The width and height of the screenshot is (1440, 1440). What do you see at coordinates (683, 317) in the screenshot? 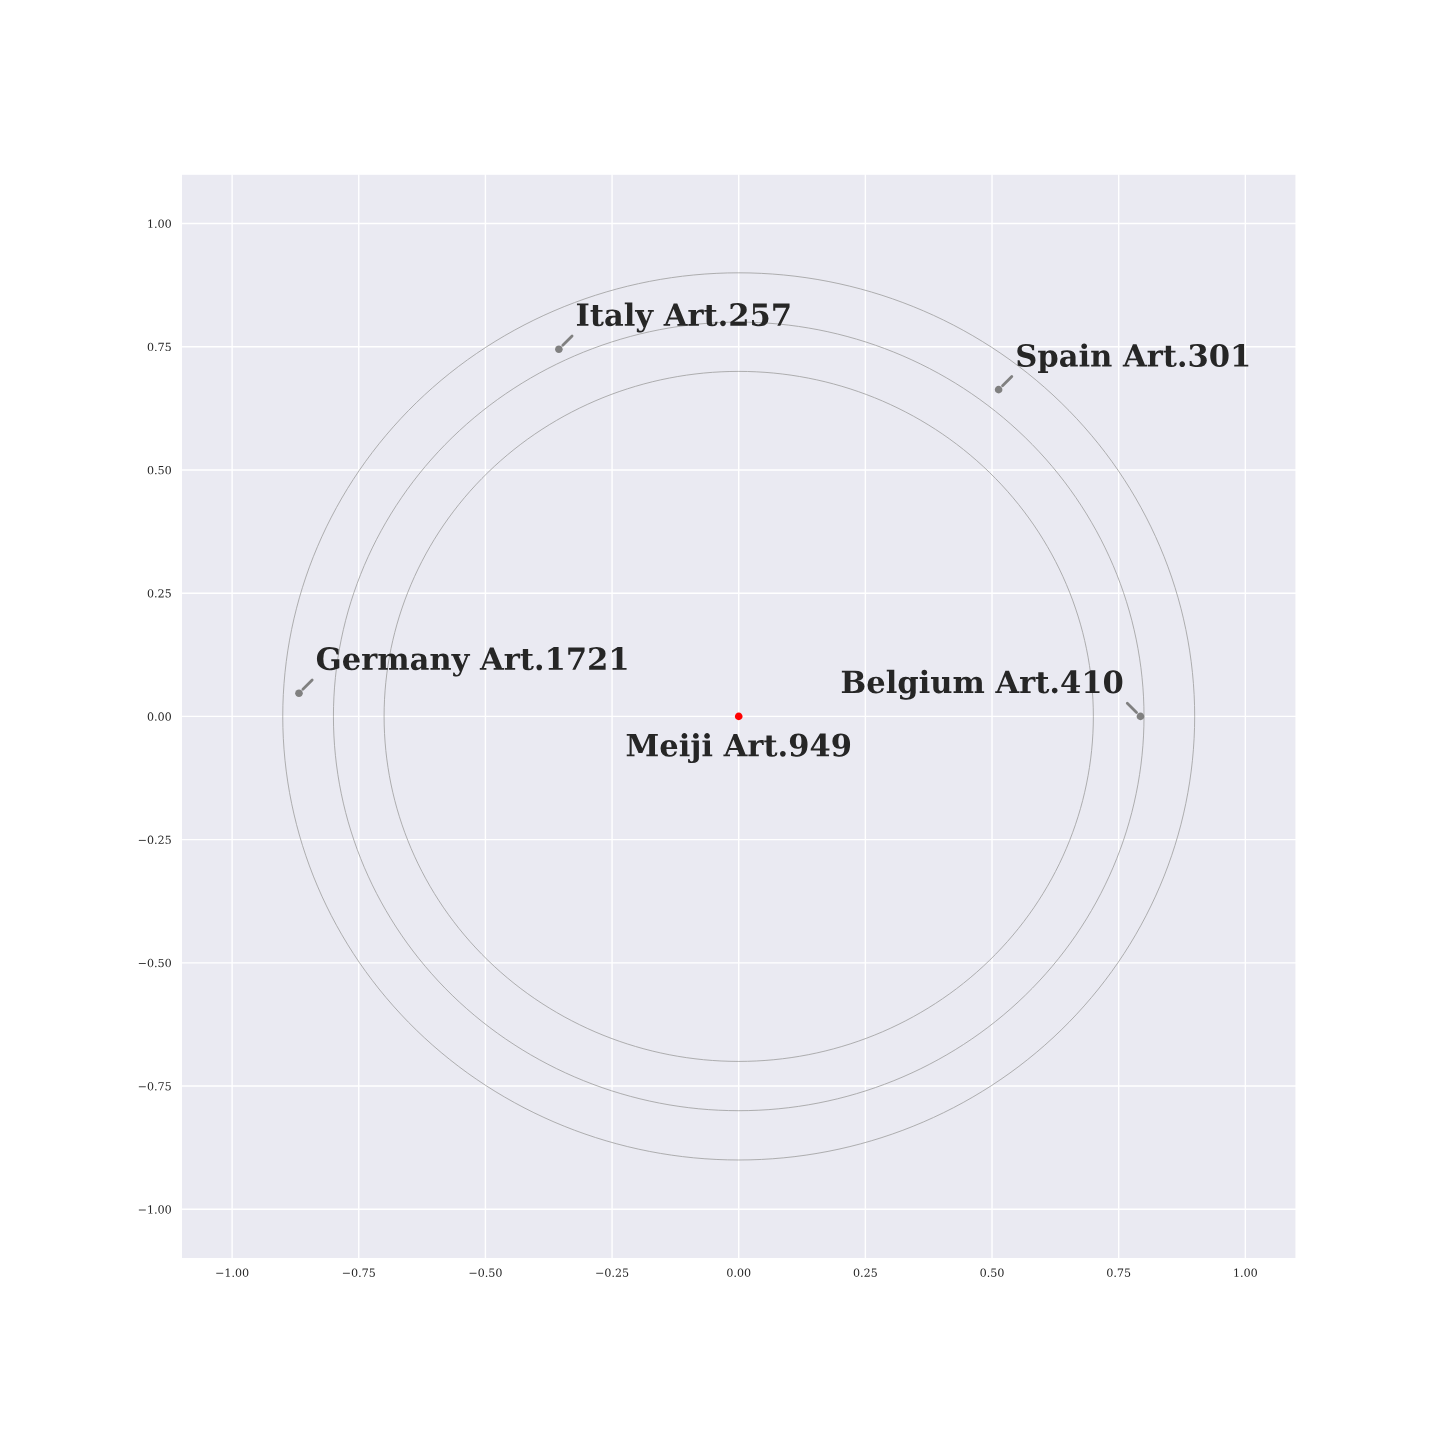
I see `annotation: Italy Art.257` at bounding box center [683, 317].